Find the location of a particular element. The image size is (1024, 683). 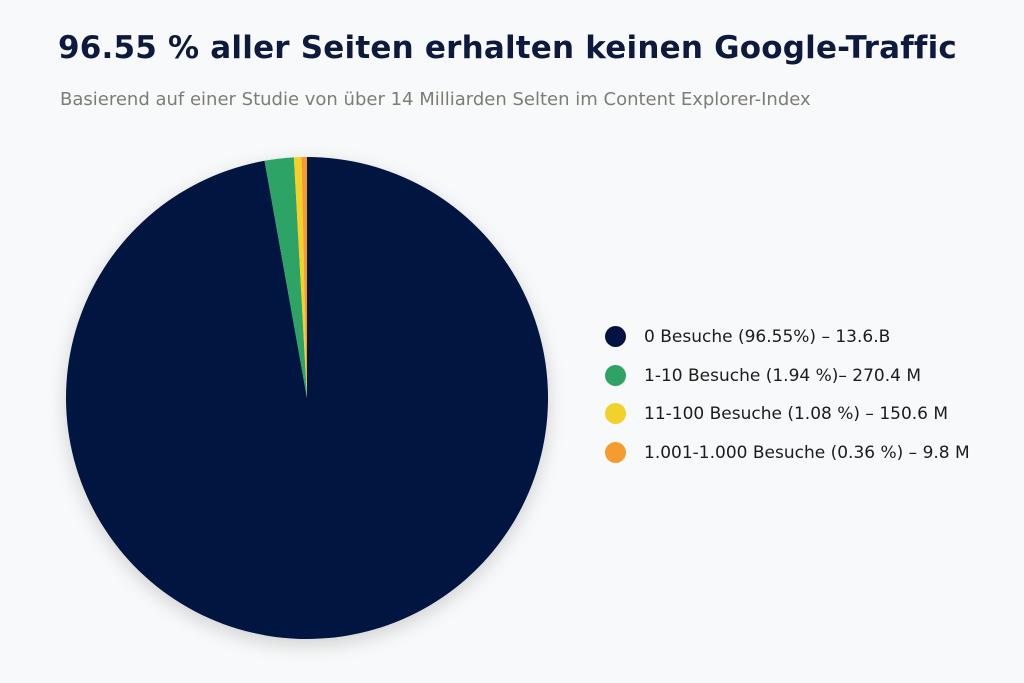

legend-label: 11-100 Besuche (1.08 %) – 150.6 M is located at coordinates (796, 414).